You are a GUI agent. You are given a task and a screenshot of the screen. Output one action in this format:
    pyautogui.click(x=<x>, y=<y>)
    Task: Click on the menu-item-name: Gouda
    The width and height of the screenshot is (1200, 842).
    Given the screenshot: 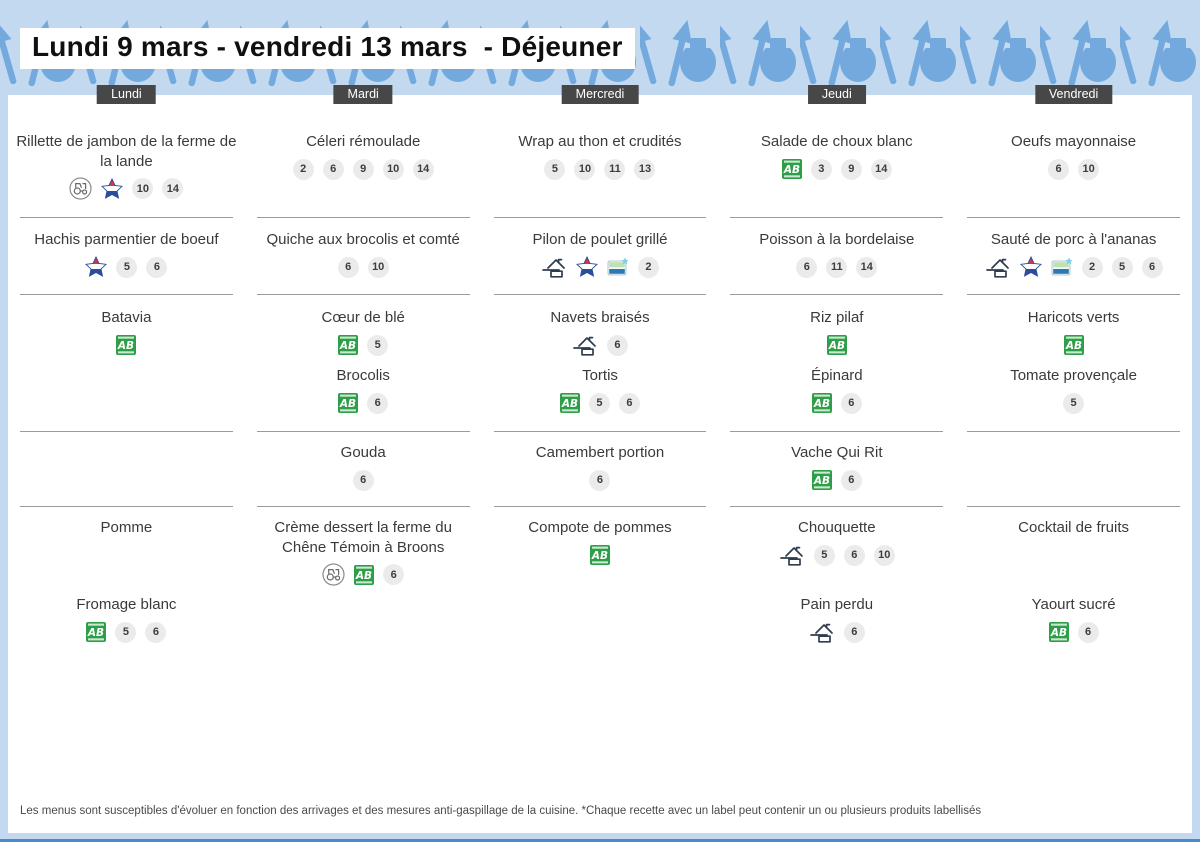 What is the action you would take?
    pyautogui.click(x=363, y=452)
    